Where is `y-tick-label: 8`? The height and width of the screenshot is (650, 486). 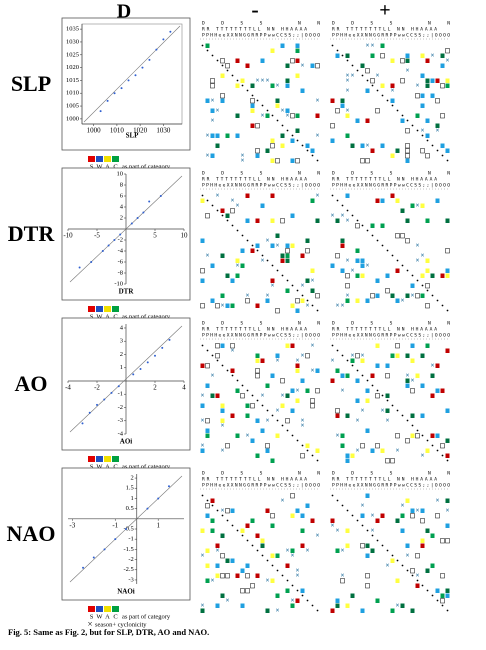
y-tick-label: 8 is located at coordinates (121, 184).